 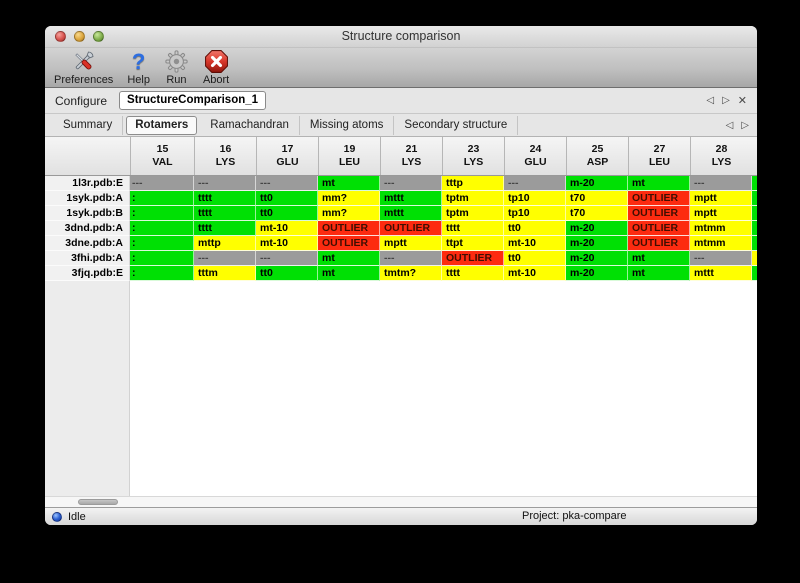 What do you see at coordinates (87, 243) in the screenshot?
I see `row-label: 3dne.pdb:A` at bounding box center [87, 243].